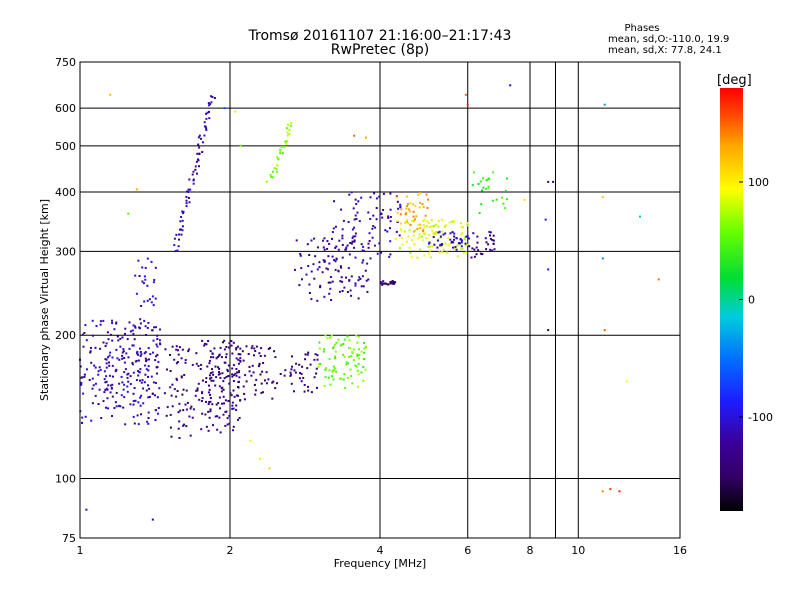 This screenshot has width=800, height=600. Describe the element at coordinates (380, 550) in the screenshot. I see `x-tick-label: 4` at that location.